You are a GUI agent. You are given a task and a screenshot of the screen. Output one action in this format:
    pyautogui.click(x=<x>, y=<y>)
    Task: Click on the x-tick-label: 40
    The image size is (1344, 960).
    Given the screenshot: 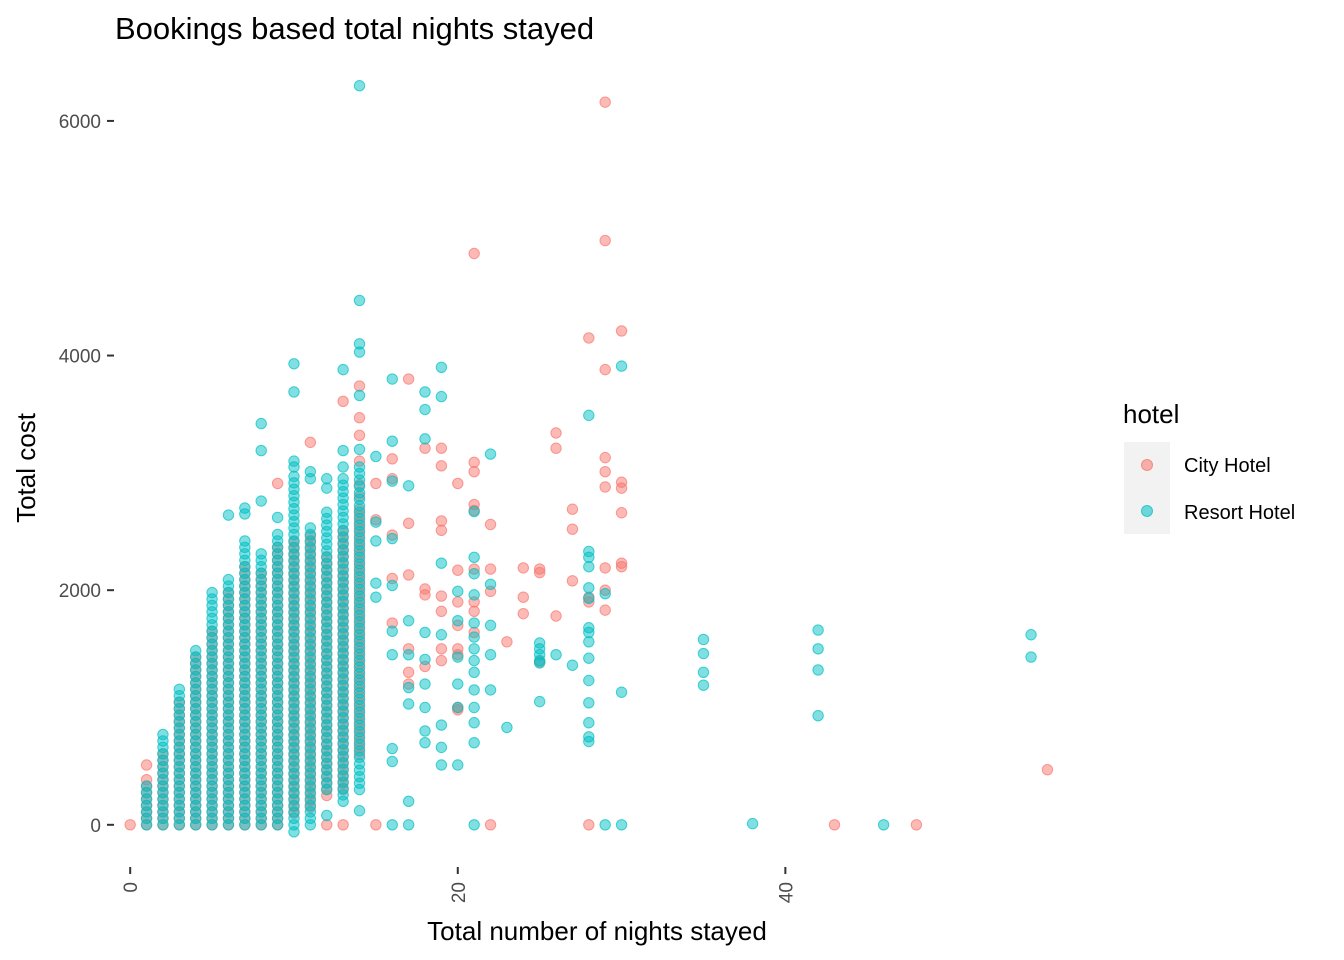 What is the action you would take?
    pyautogui.click(x=786, y=892)
    